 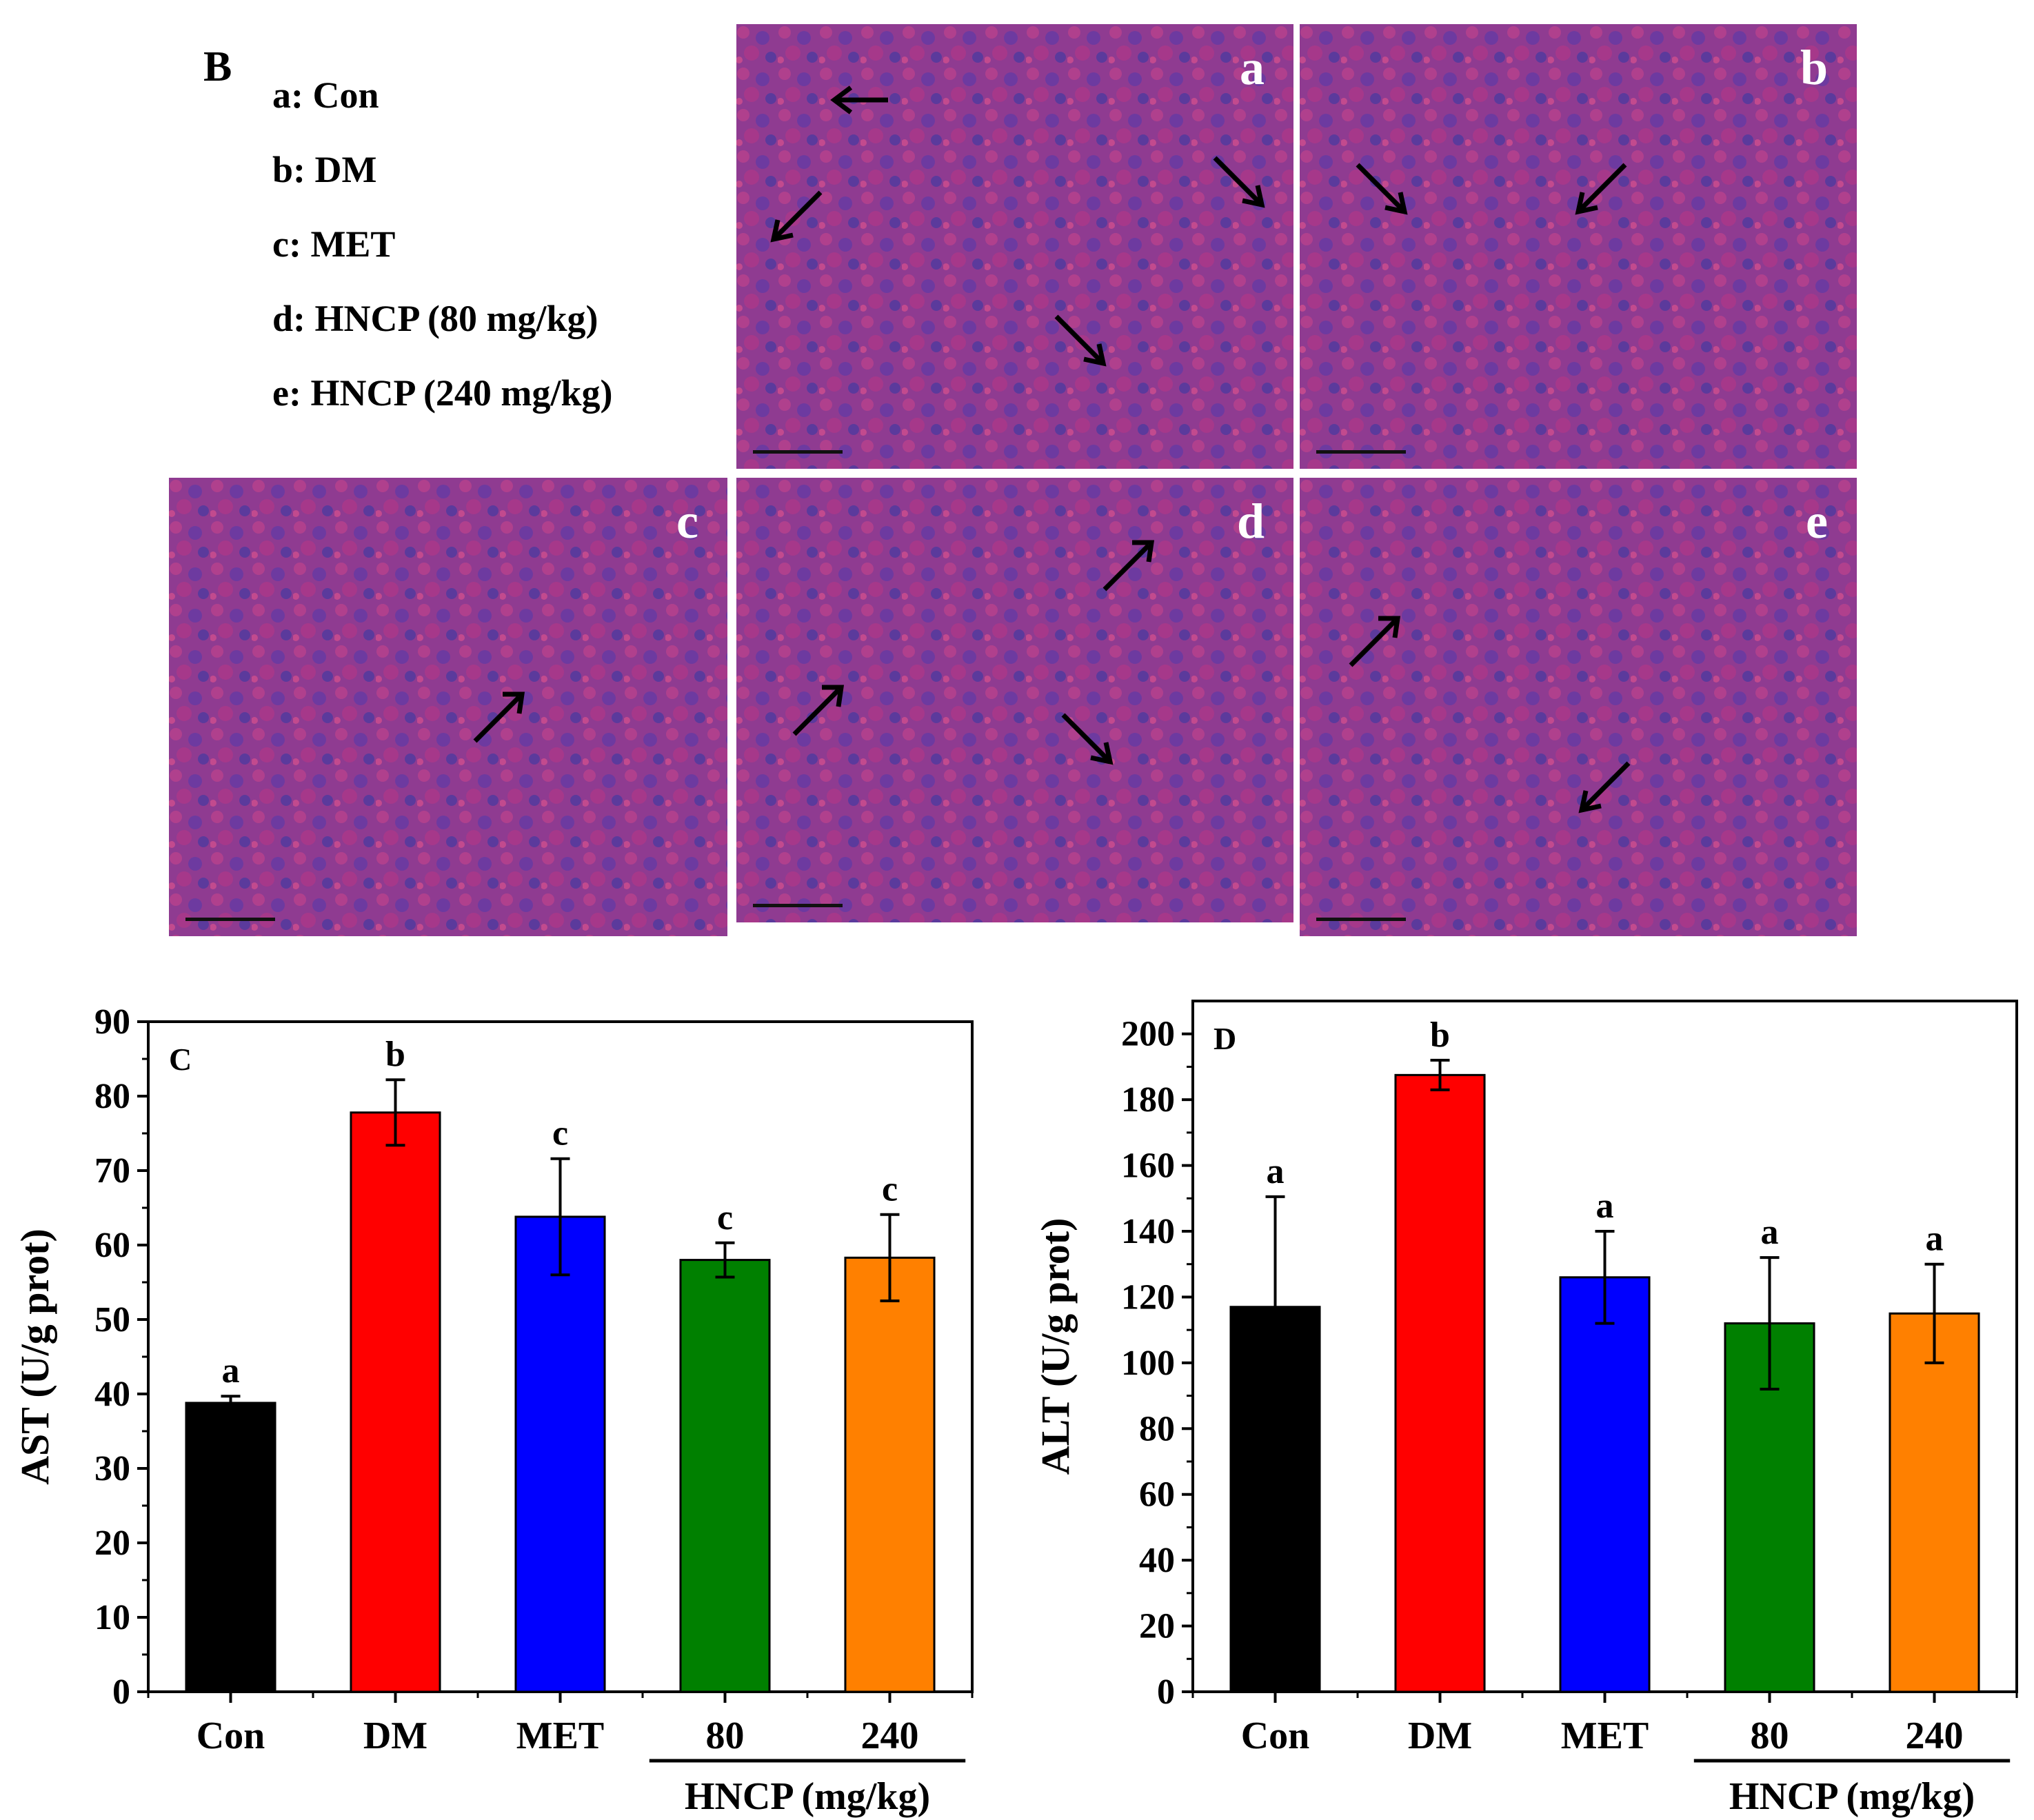 I want to click on micrograph-b-label: b, so click(x=1814, y=67).